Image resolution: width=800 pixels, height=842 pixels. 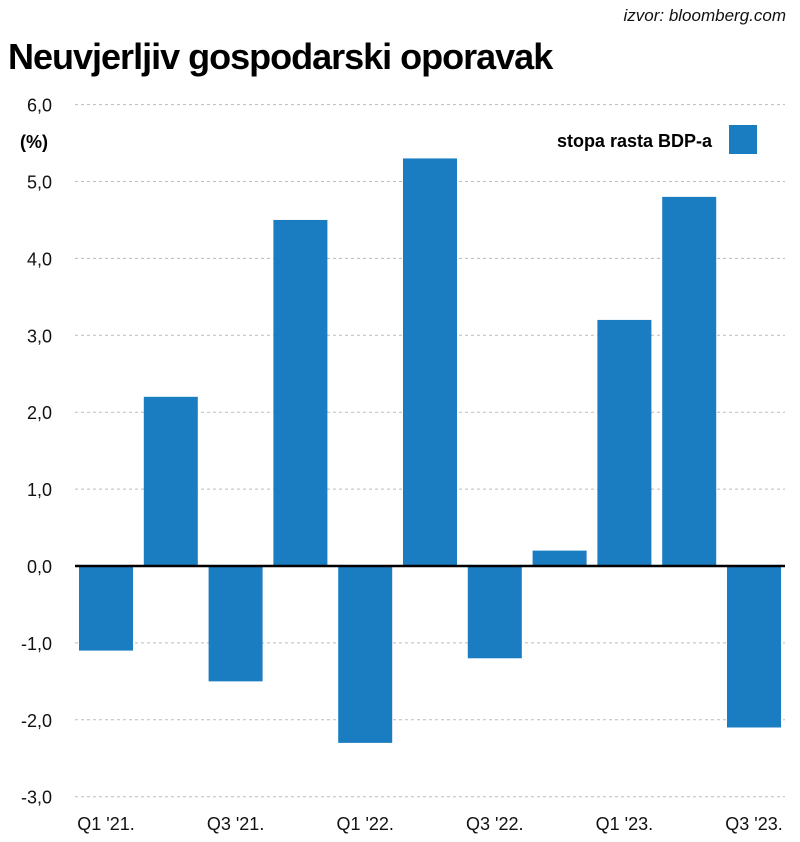 What do you see at coordinates (494, 824) in the screenshot?
I see `x-tick-label: Q3 '22.` at bounding box center [494, 824].